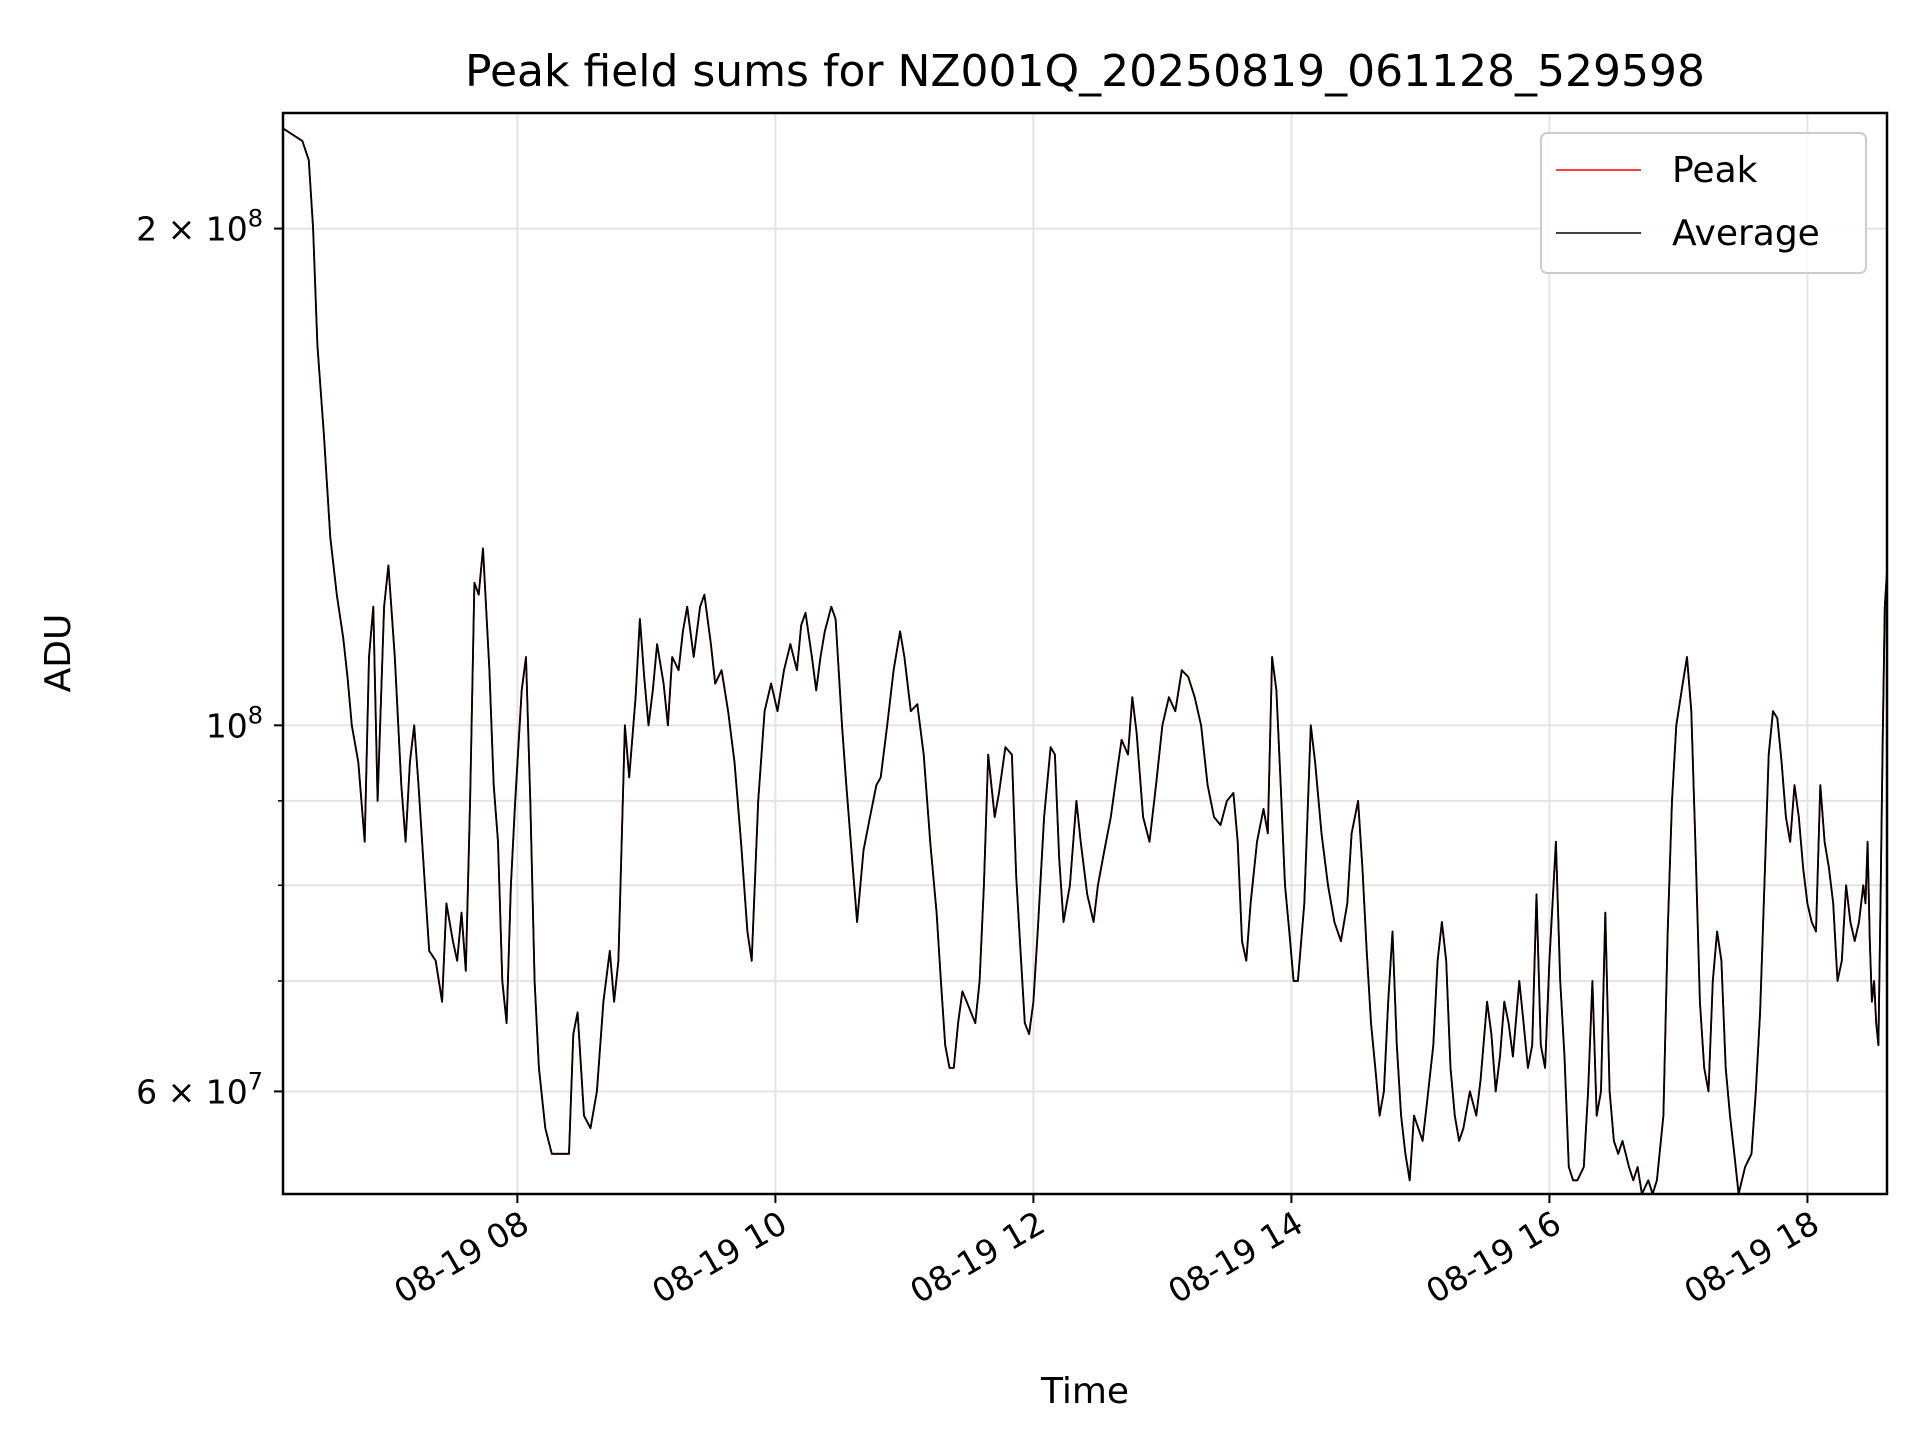 The image size is (1920, 1444). Describe the element at coordinates (234, 723) in the screenshot. I see `y-tick-label: 108` at that location.